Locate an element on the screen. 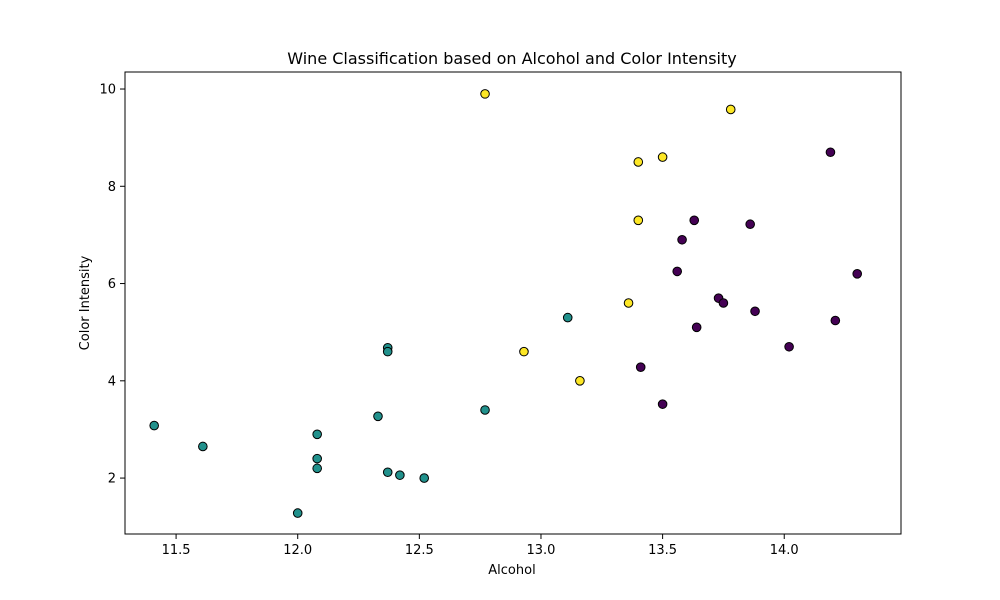  x-axis-label: Alcohol is located at coordinates (511, 570).